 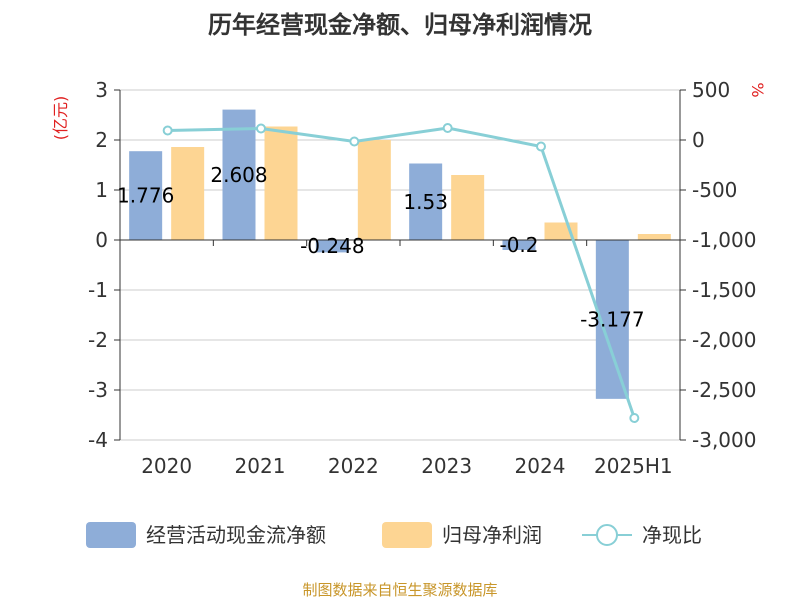 I want to click on legend-swatch-net-profit, so click(x=407, y=535).